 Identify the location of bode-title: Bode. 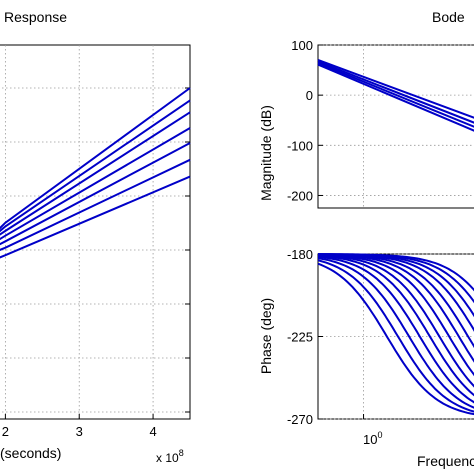
(448, 17).